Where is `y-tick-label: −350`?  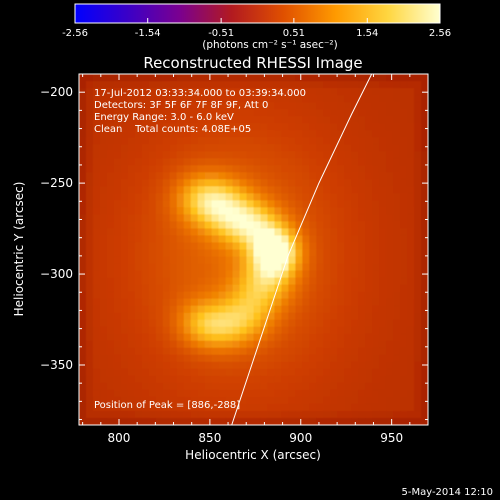 y-tick-label: −350 is located at coordinates (56, 365).